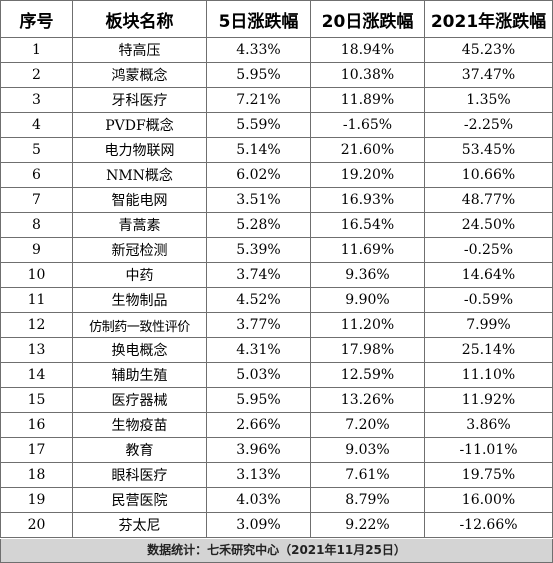  What do you see at coordinates (139, 125) in the screenshot?
I see `cell-sector-name: PVDF概念` at bounding box center [139, 125].